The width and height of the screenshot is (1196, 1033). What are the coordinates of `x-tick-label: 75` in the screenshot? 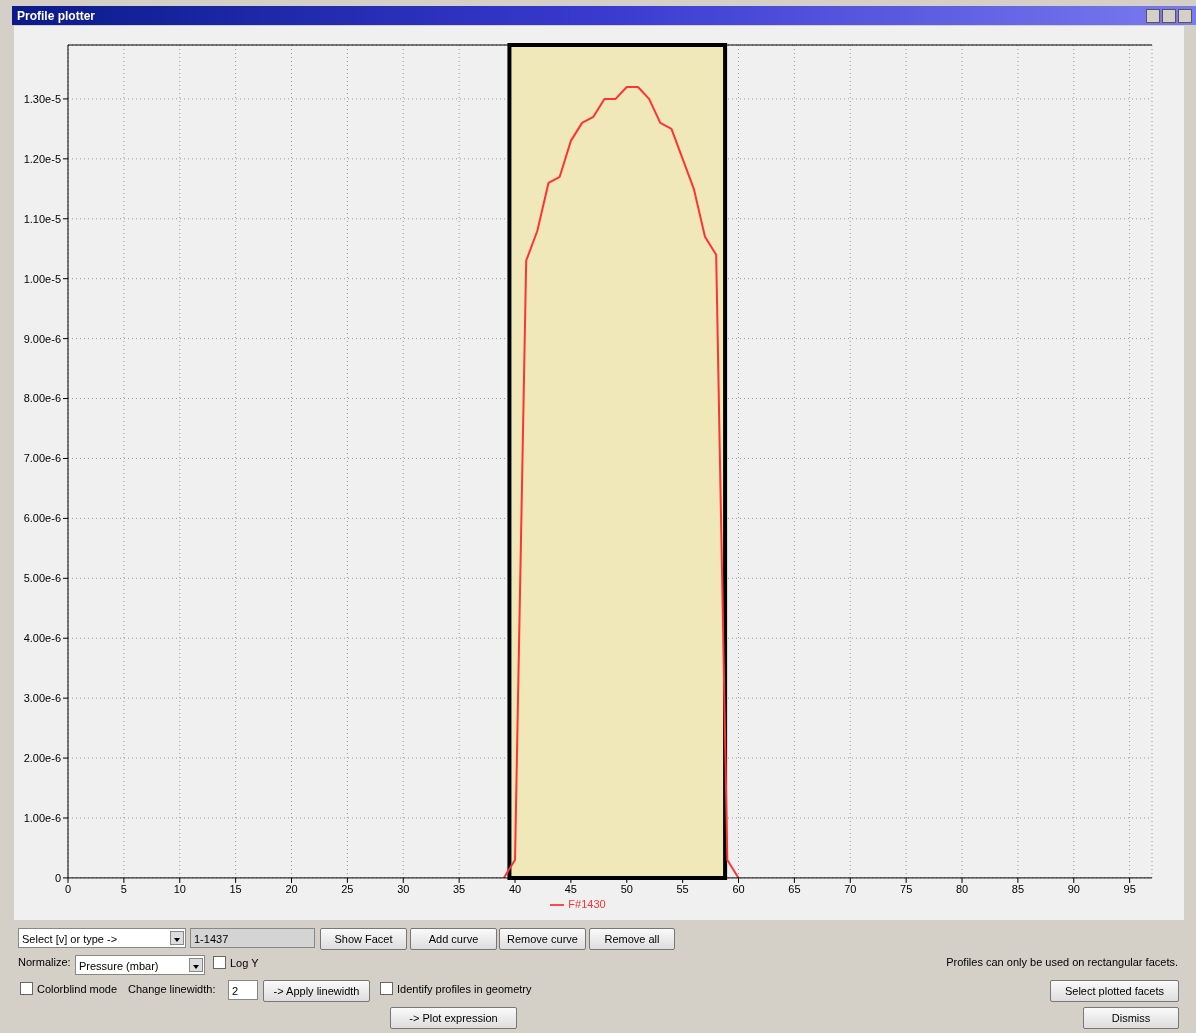 It's located at (906, 888).